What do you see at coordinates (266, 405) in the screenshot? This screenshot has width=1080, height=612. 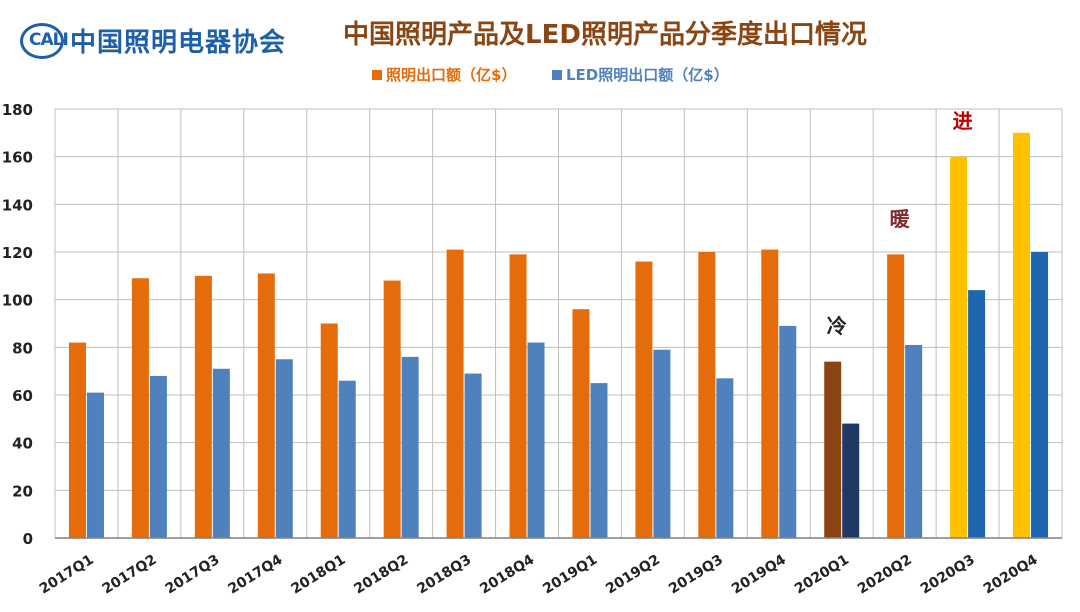 I see `bar-lighting-2017Q4` at bounding box center [266, 405].